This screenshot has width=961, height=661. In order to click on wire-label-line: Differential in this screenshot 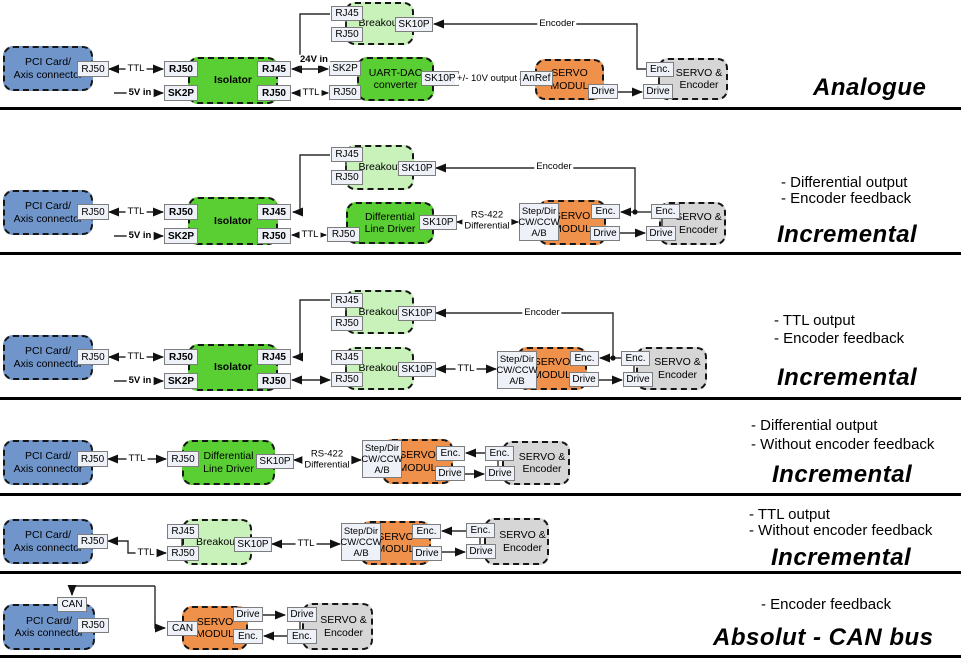, I will do `click(327, 464)`.